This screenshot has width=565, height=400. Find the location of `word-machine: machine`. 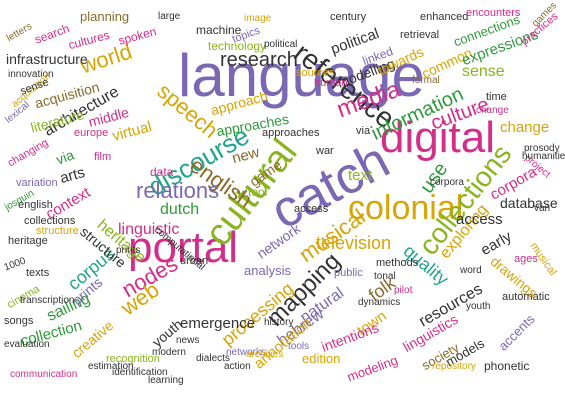

word-machine: machine is located at coordinates (219, 30).